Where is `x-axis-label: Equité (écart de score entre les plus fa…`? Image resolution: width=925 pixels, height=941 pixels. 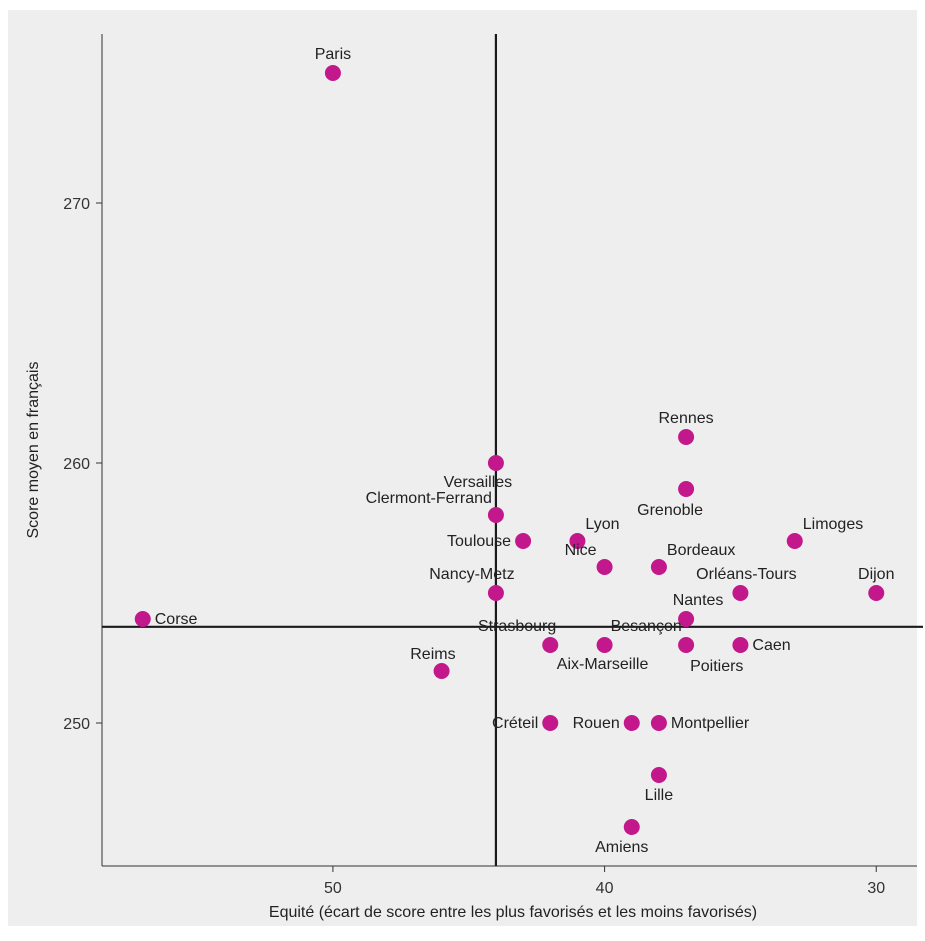
x-axis-label: Equité (écart de score entre les plus fa… is located at coordinates (513, 912).